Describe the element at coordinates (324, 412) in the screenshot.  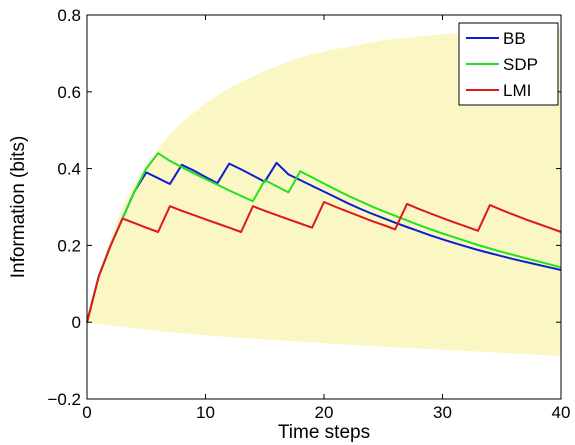
I see `x-tick-label: 20` at that location.